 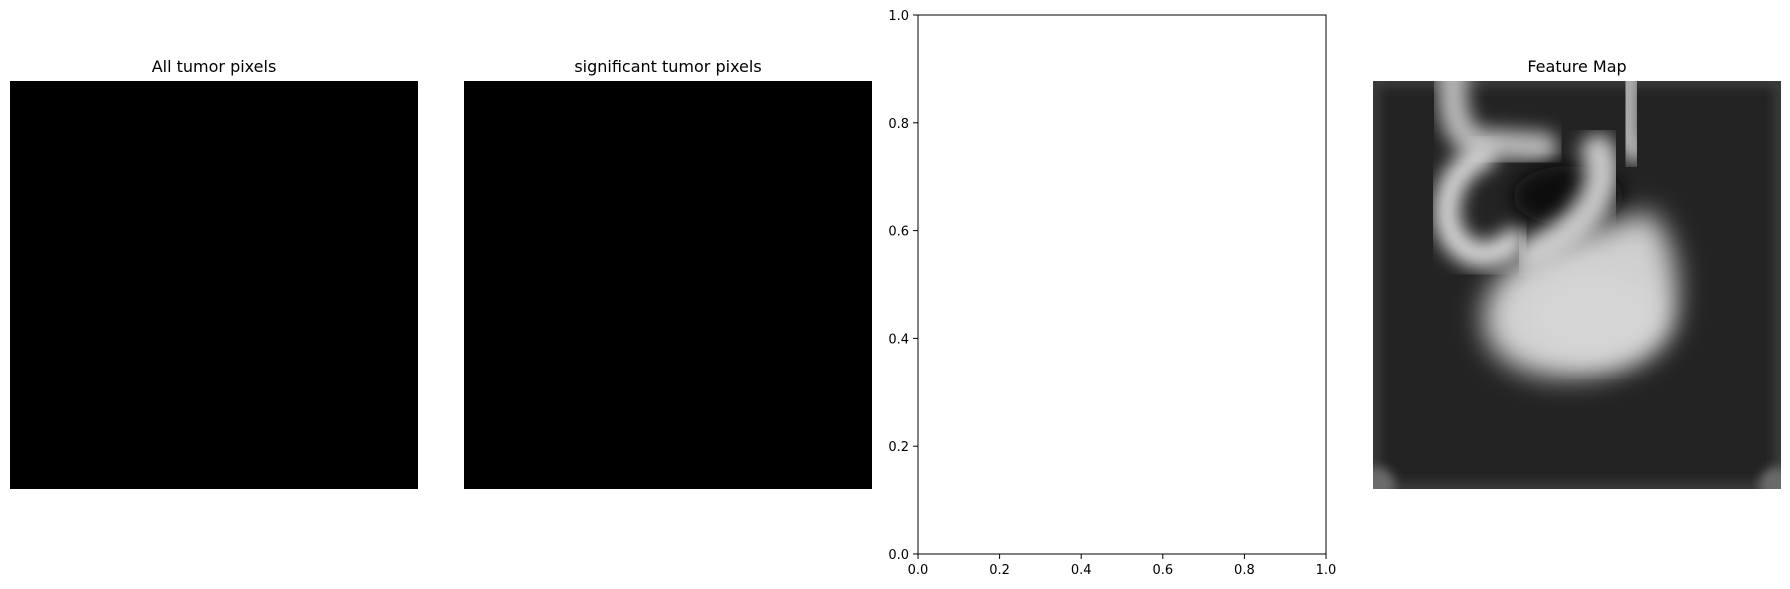 What do you see at coordinates (1081, 570) in the screenshot?
I see `x-tick-label: 0.4` at bounding box center [1081, 570].